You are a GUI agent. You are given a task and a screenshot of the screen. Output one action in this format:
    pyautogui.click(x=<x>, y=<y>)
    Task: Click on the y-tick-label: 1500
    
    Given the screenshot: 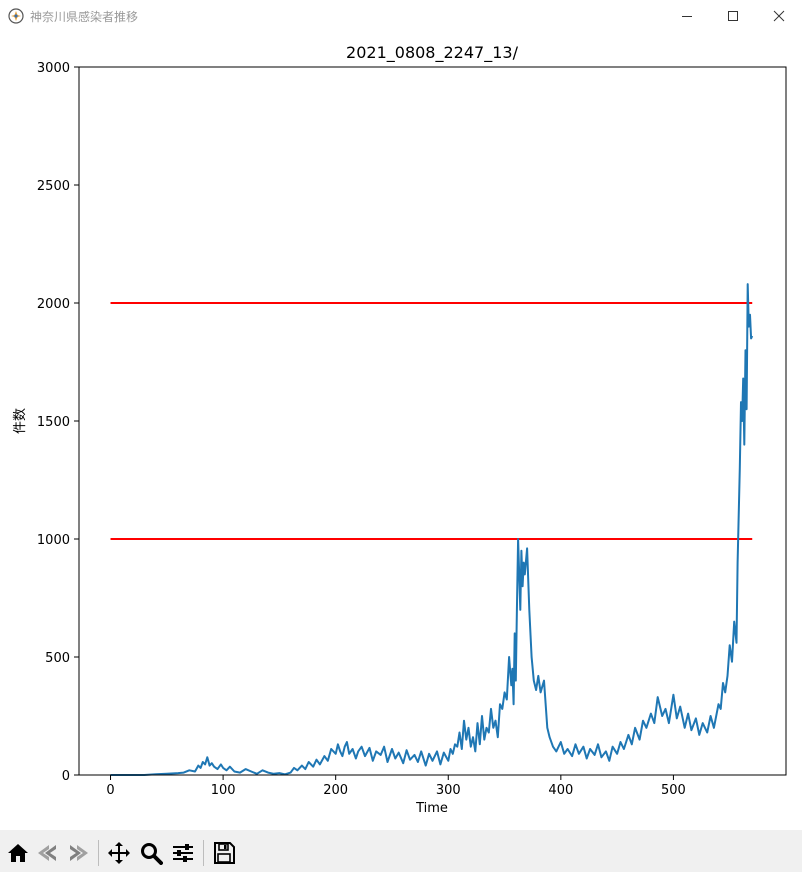 What is the action you would take?
    pyautogui.click(x=53, y=422)
    